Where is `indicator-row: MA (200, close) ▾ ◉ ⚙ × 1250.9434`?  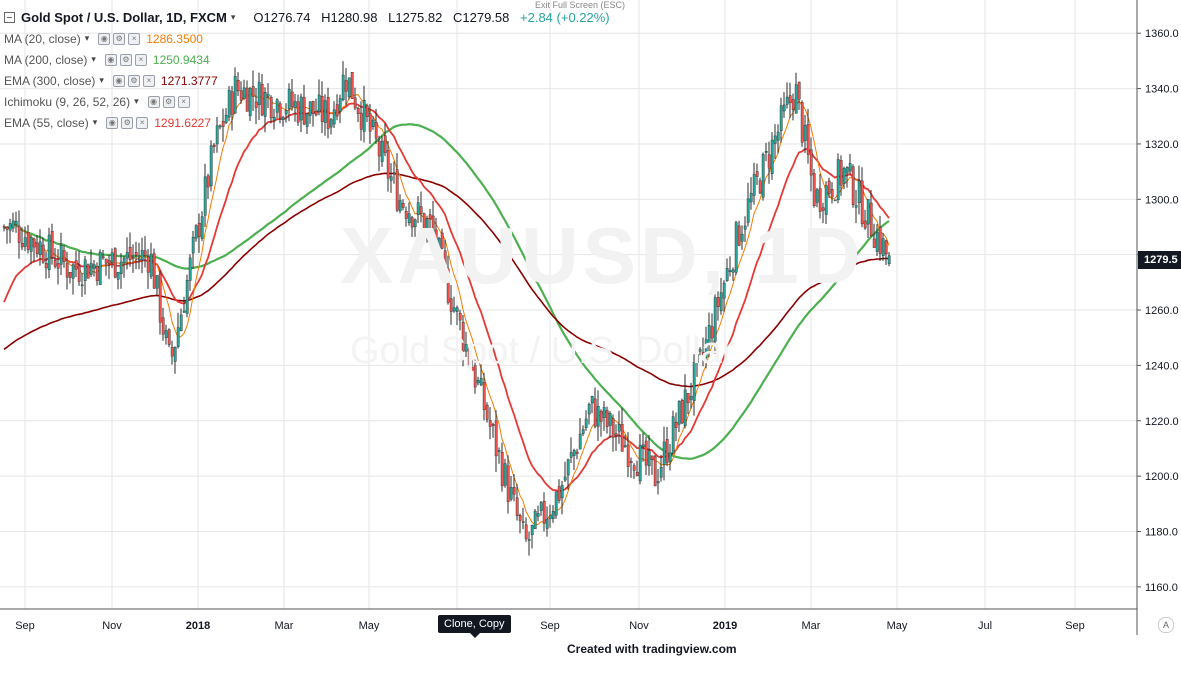 indicator-row: MA (200, close) ▾ ◉ ⚙ × 1250.9434 is located at coordinates (310, 59).